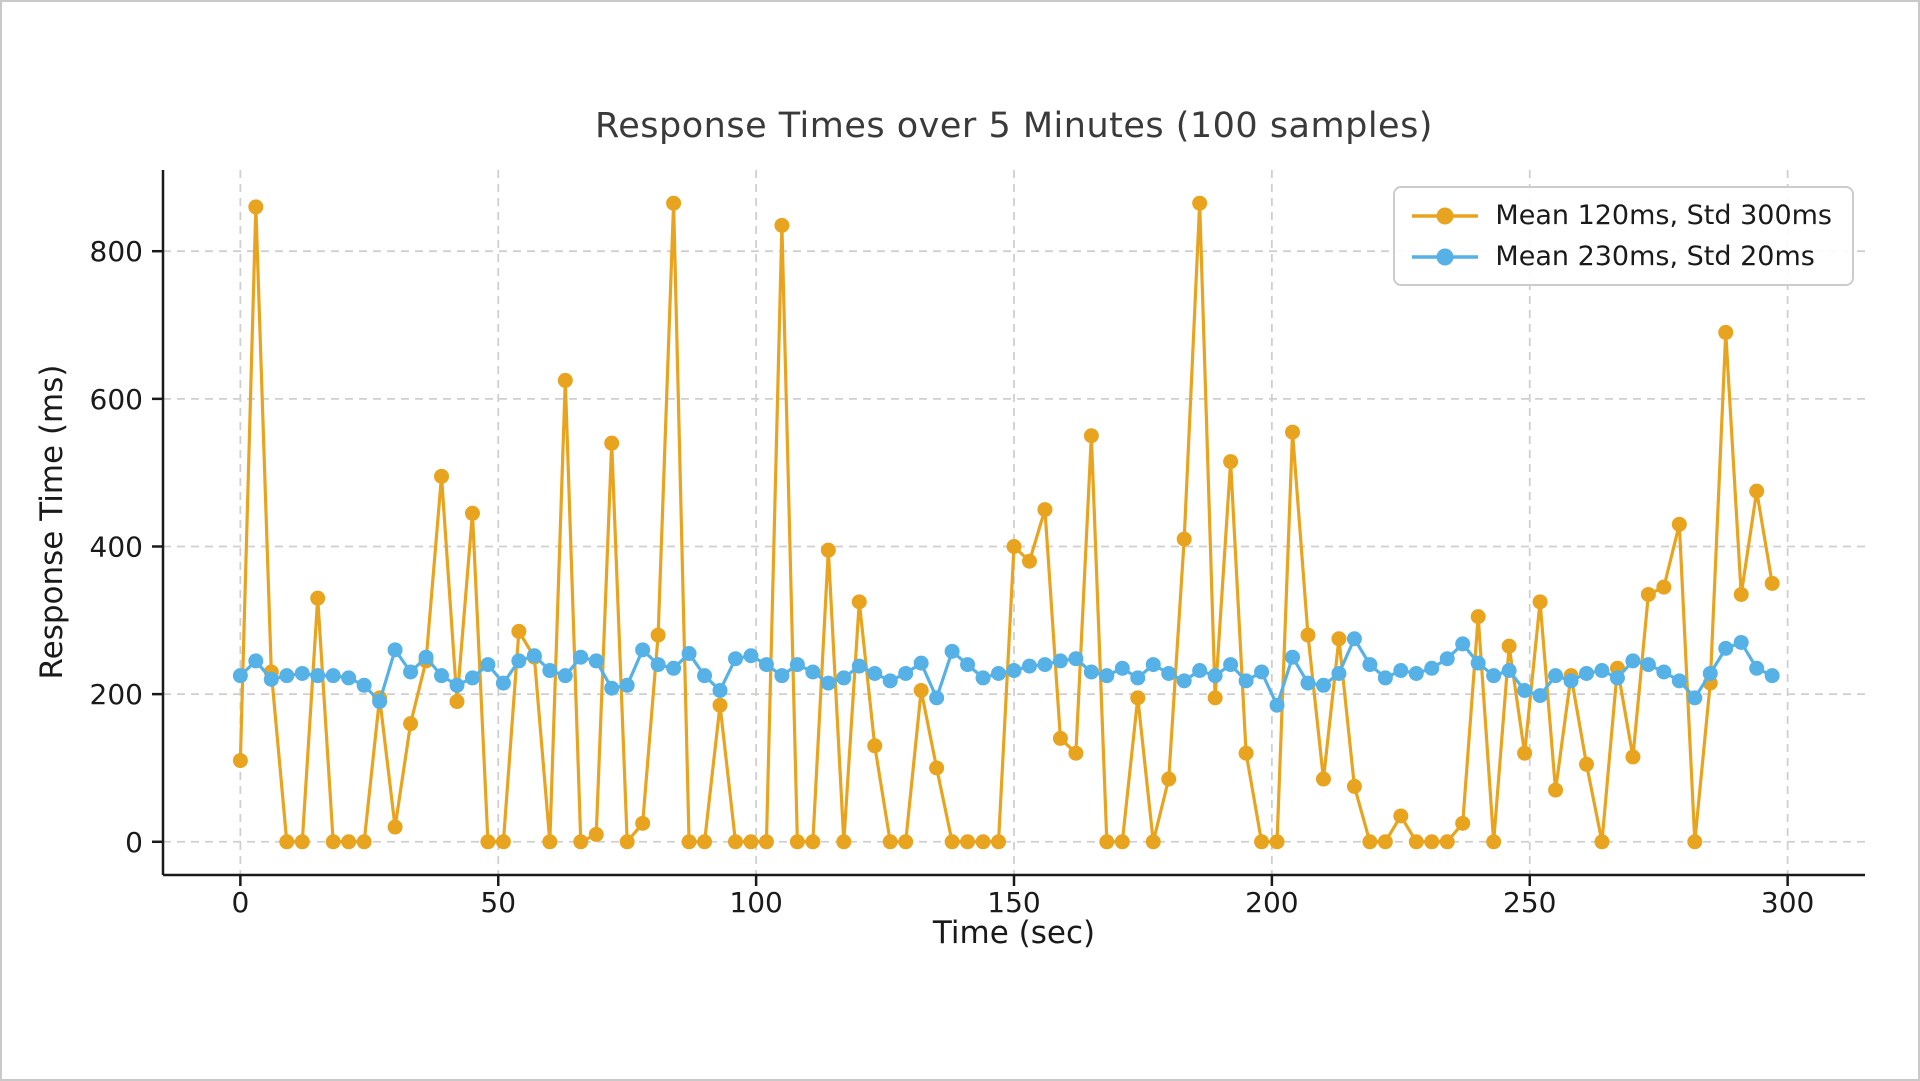  Describe the element at coordinates (52, 522) in the screenshot. I see `y-axis-label: Response Time (ms)` at that location.